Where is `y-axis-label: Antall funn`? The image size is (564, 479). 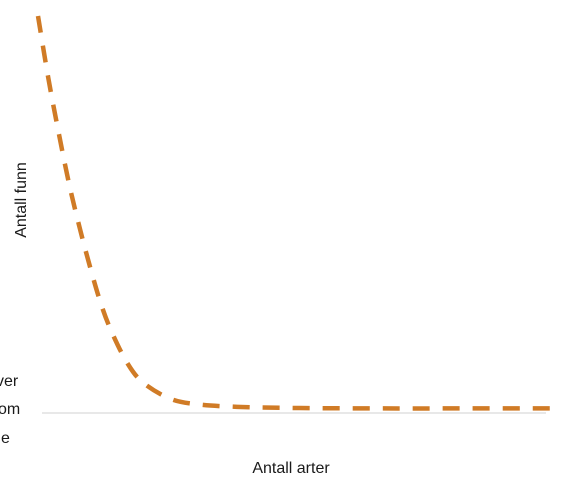 y-axis-label: Antall funn is located at coordinates (21, 200).